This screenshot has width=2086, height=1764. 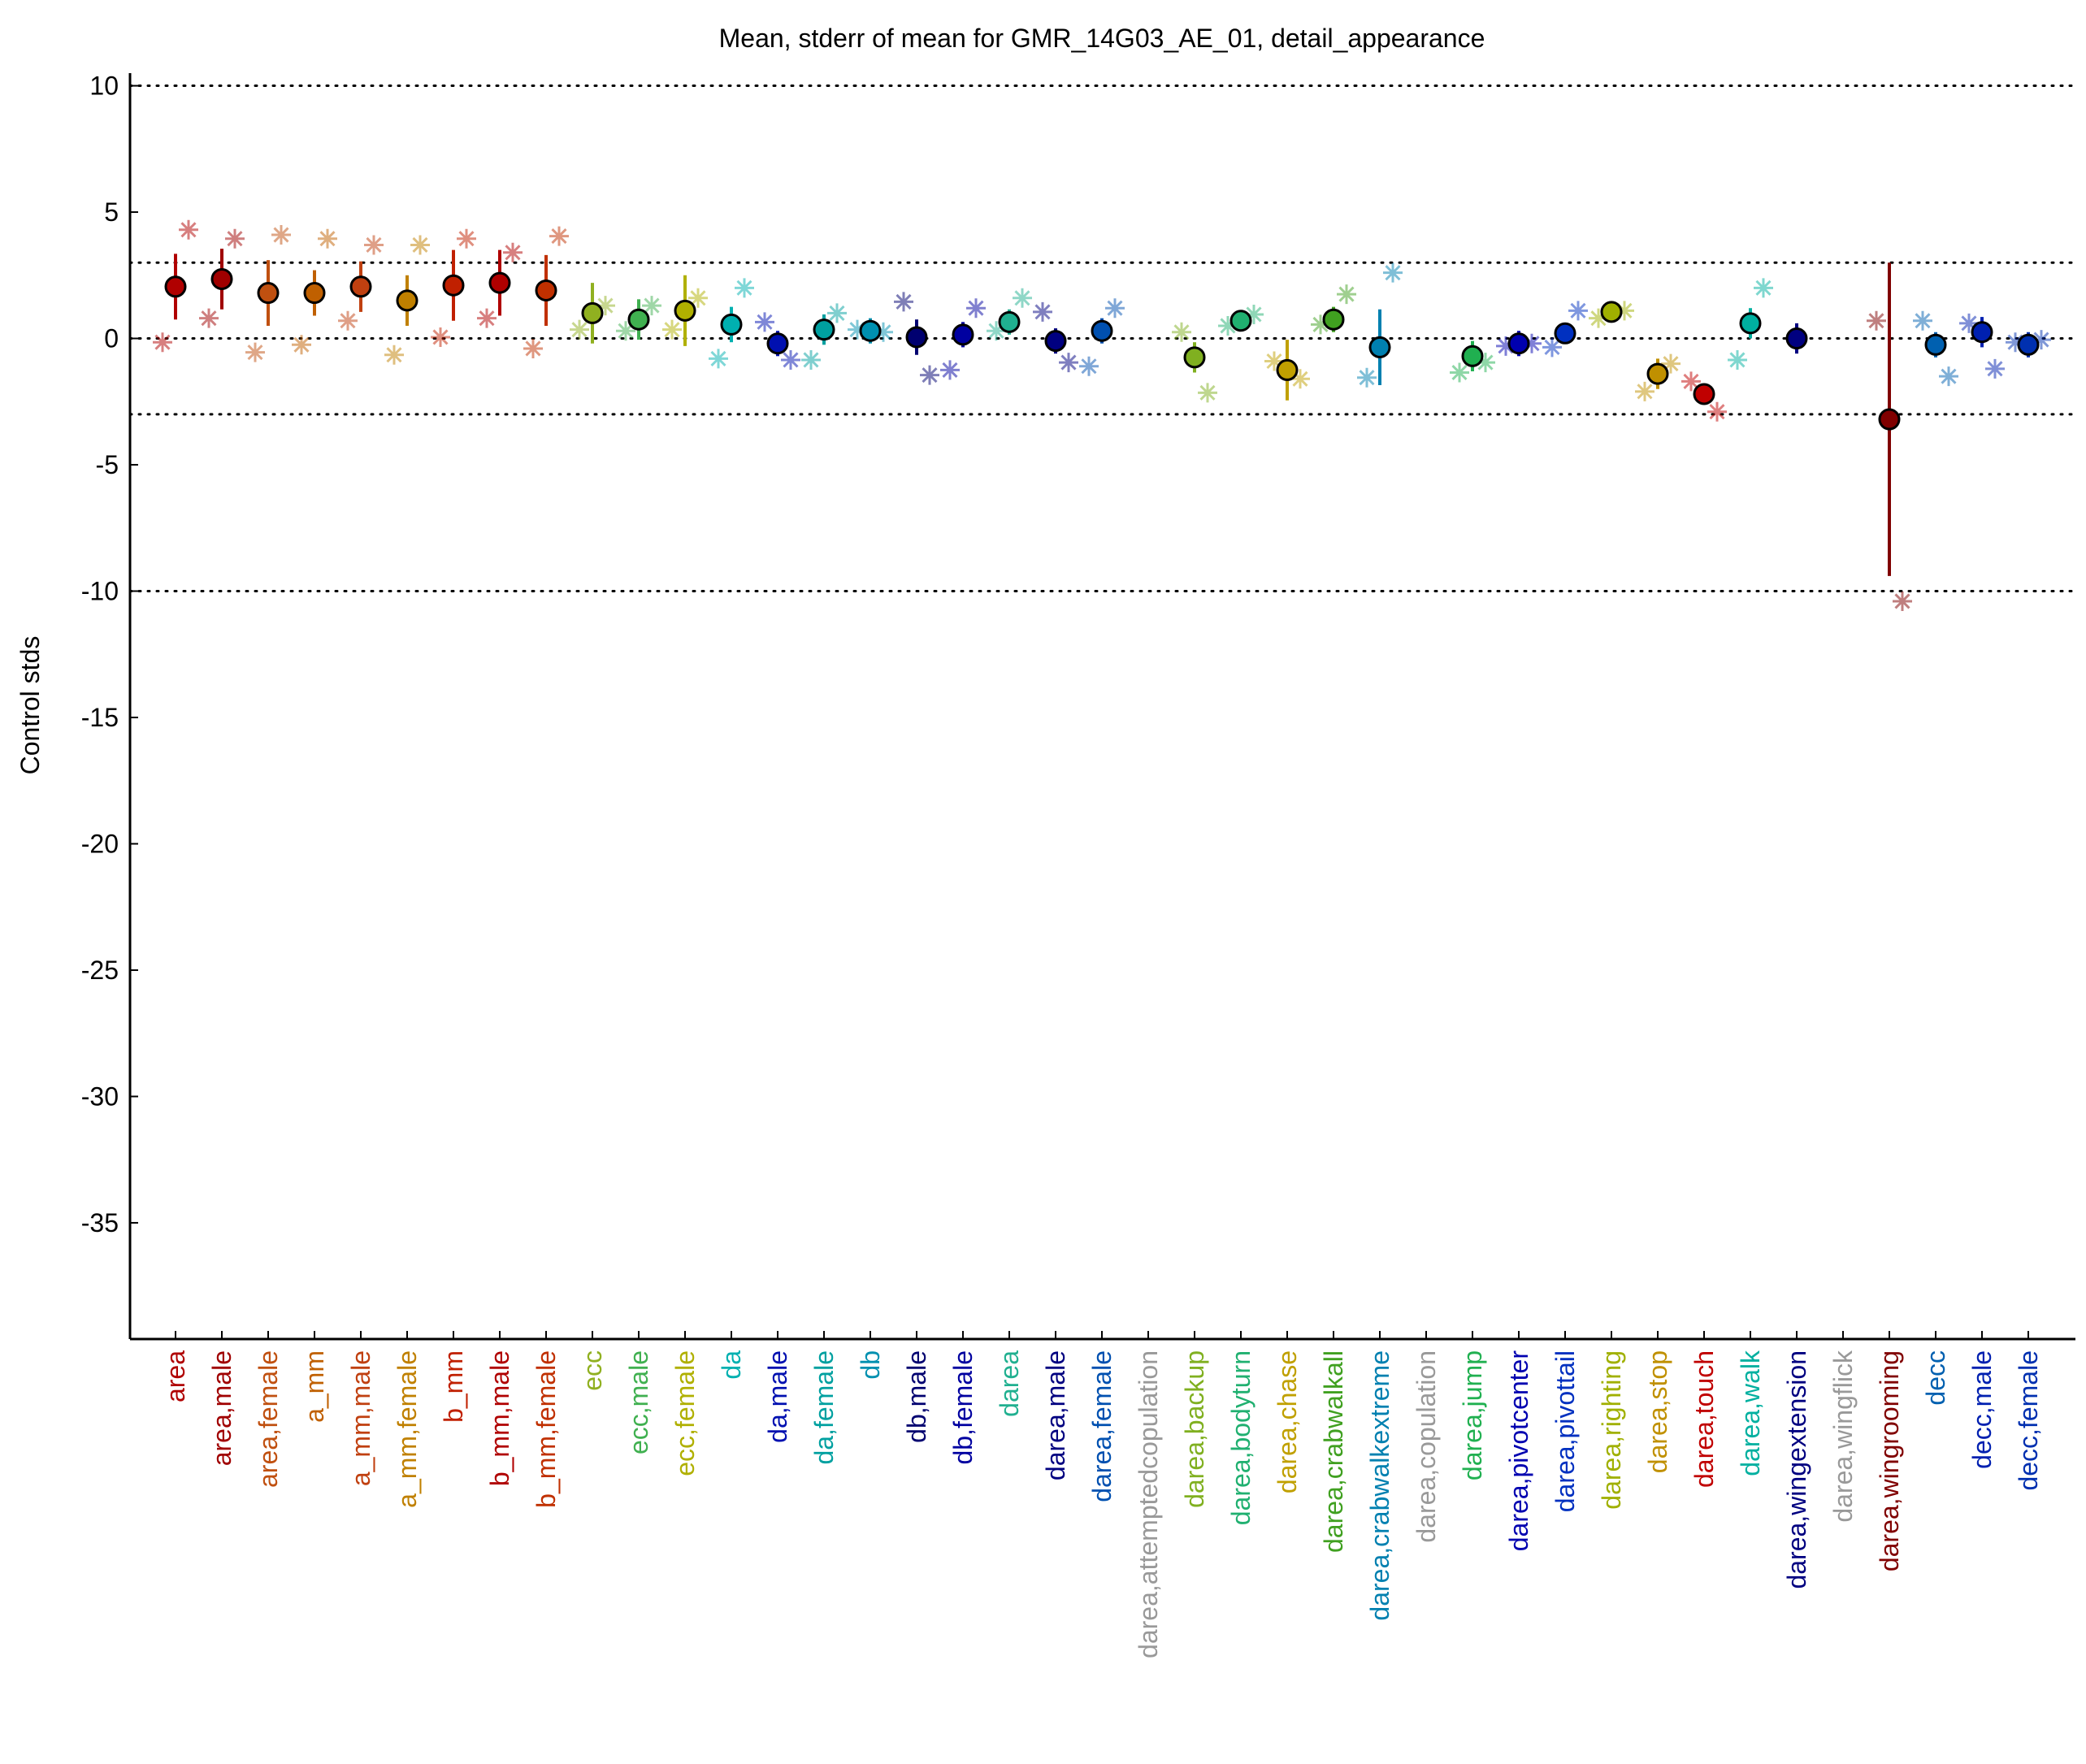 What do you see at coordinates (1518, 1451) in the screenshot?
I see `x-tick-label: darea,pivotcenter` at bounding box center [1518, 1451].